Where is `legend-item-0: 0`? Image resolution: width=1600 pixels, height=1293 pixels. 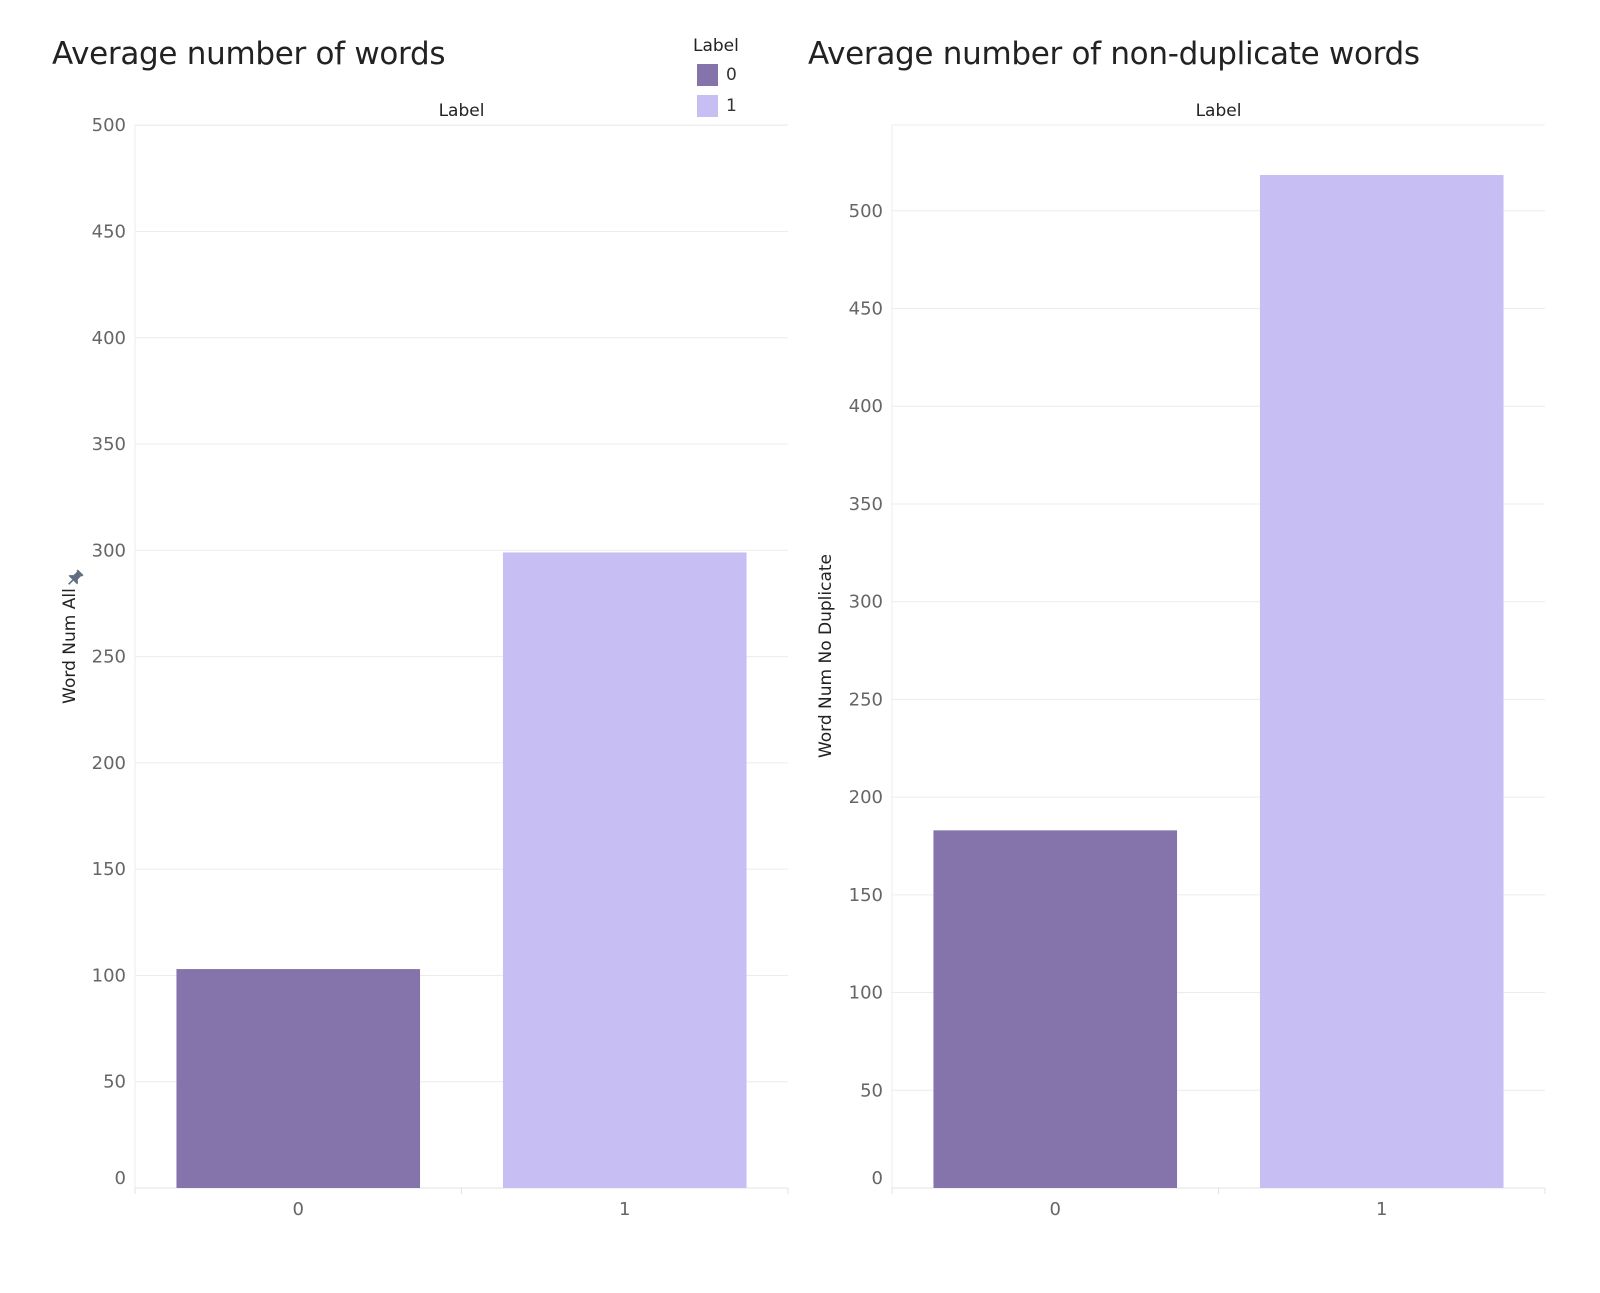
legend-item-0: 0 is located at coordinates (732, 75).